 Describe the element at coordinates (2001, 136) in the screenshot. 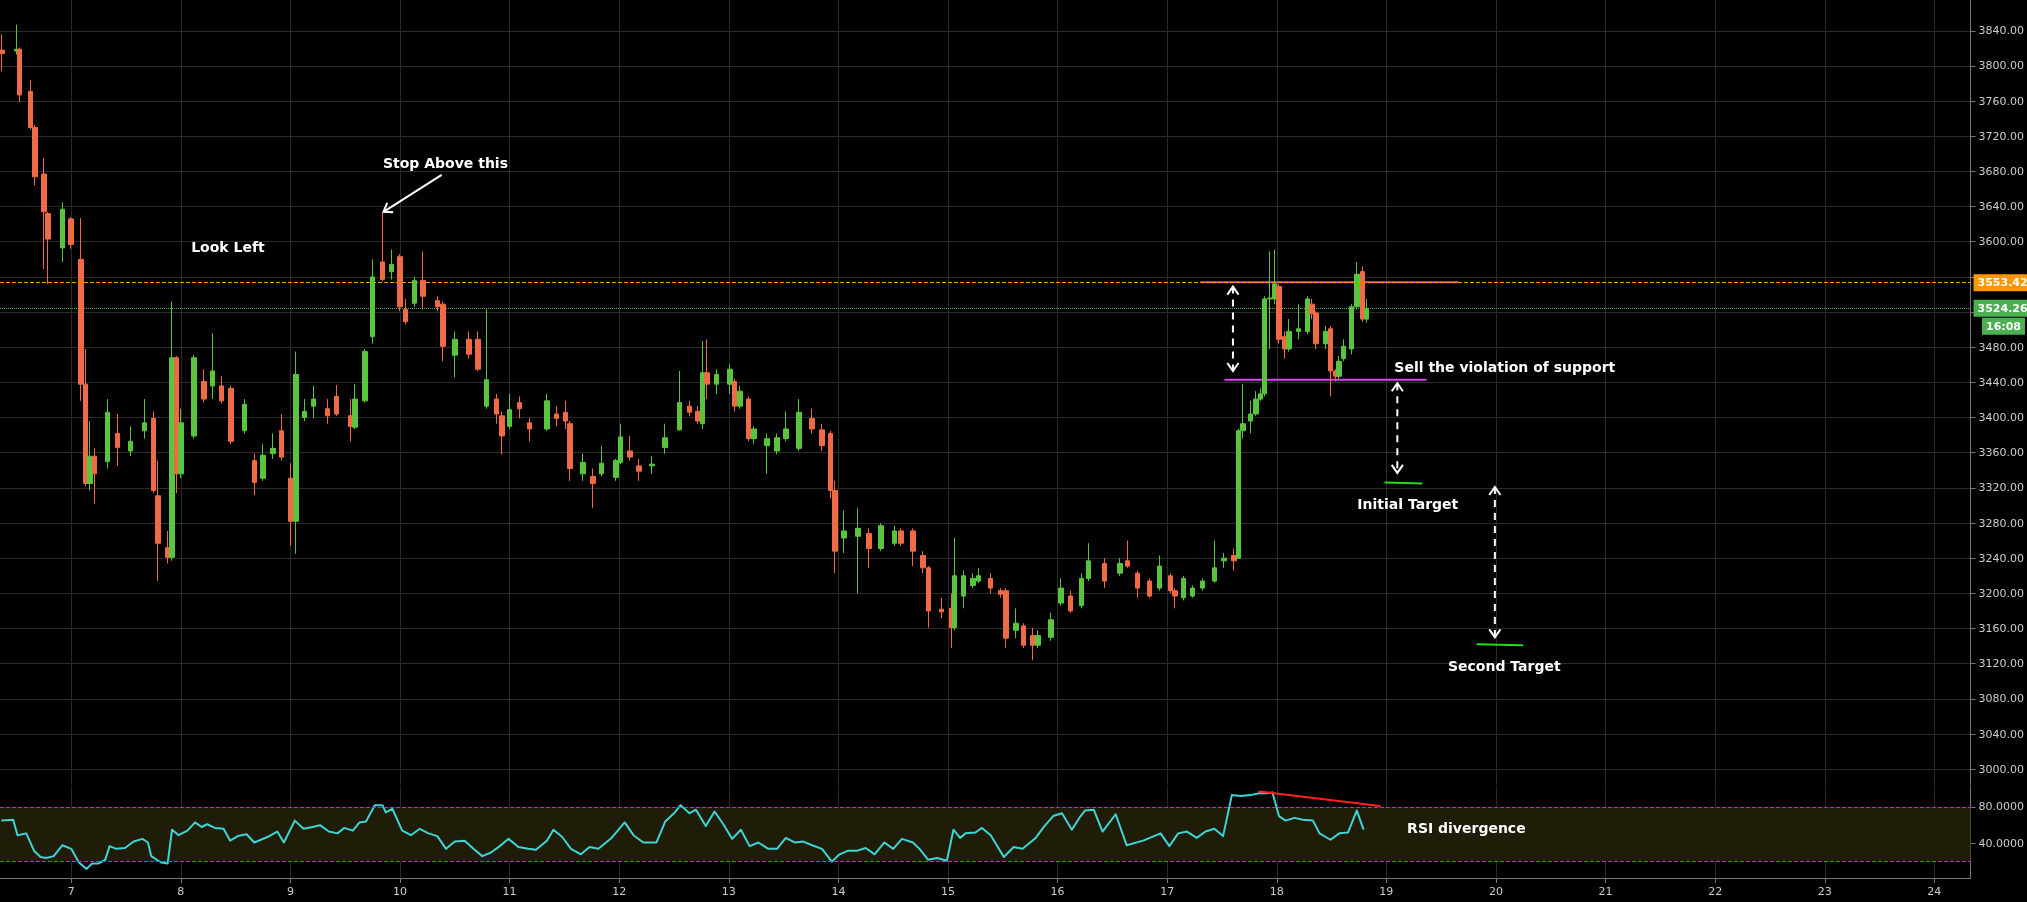

I see `y-tick-label: 3720.00` at that location.